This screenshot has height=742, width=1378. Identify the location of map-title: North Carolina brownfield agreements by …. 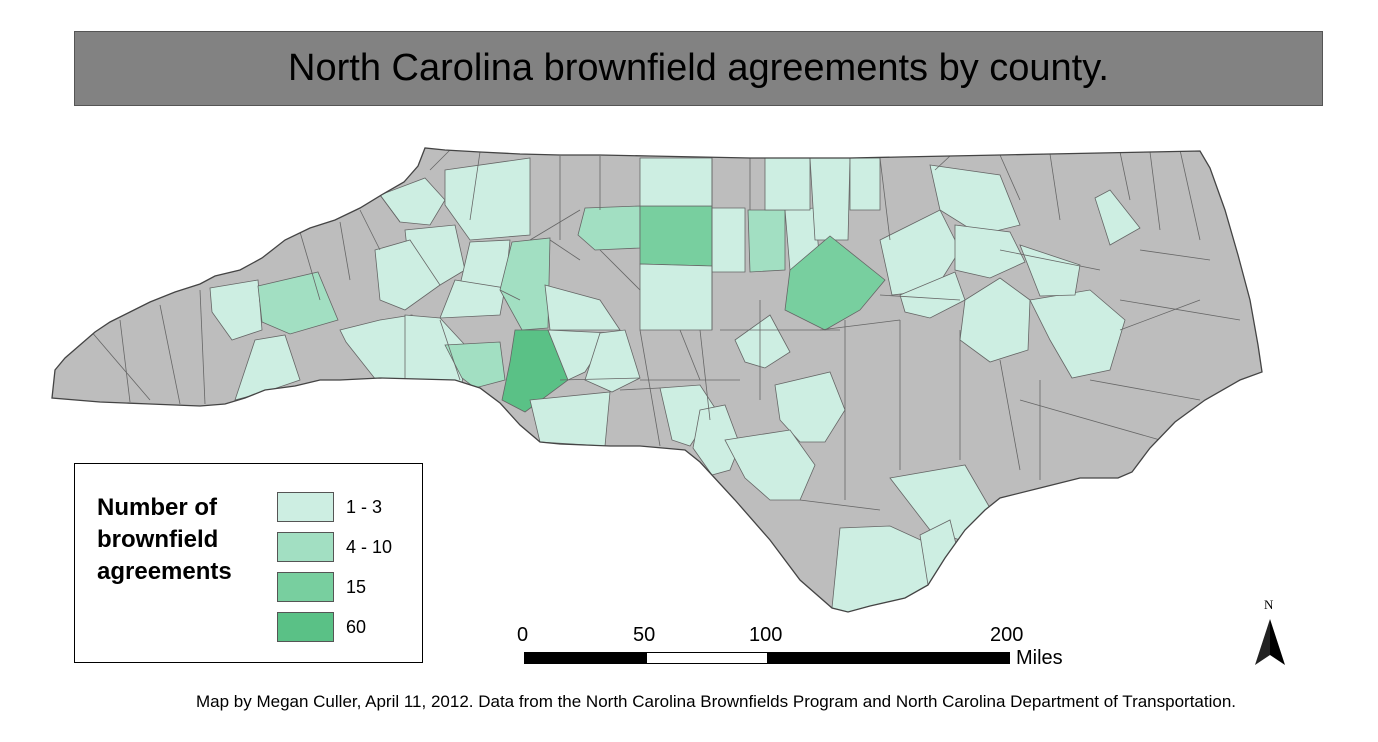
(698, 68).